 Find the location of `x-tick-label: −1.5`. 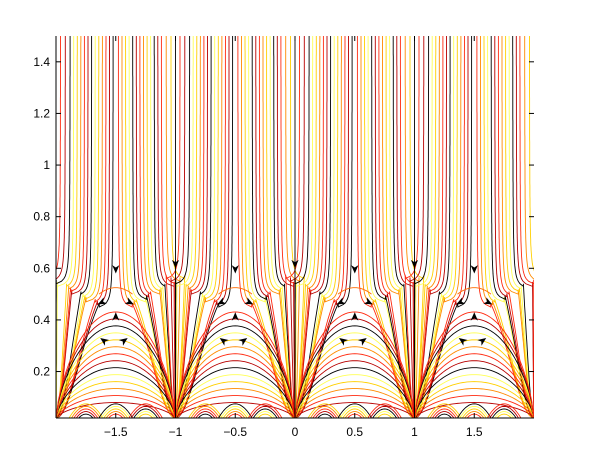

x-tick-label: −1.5 is located at coordinates (116, 432).